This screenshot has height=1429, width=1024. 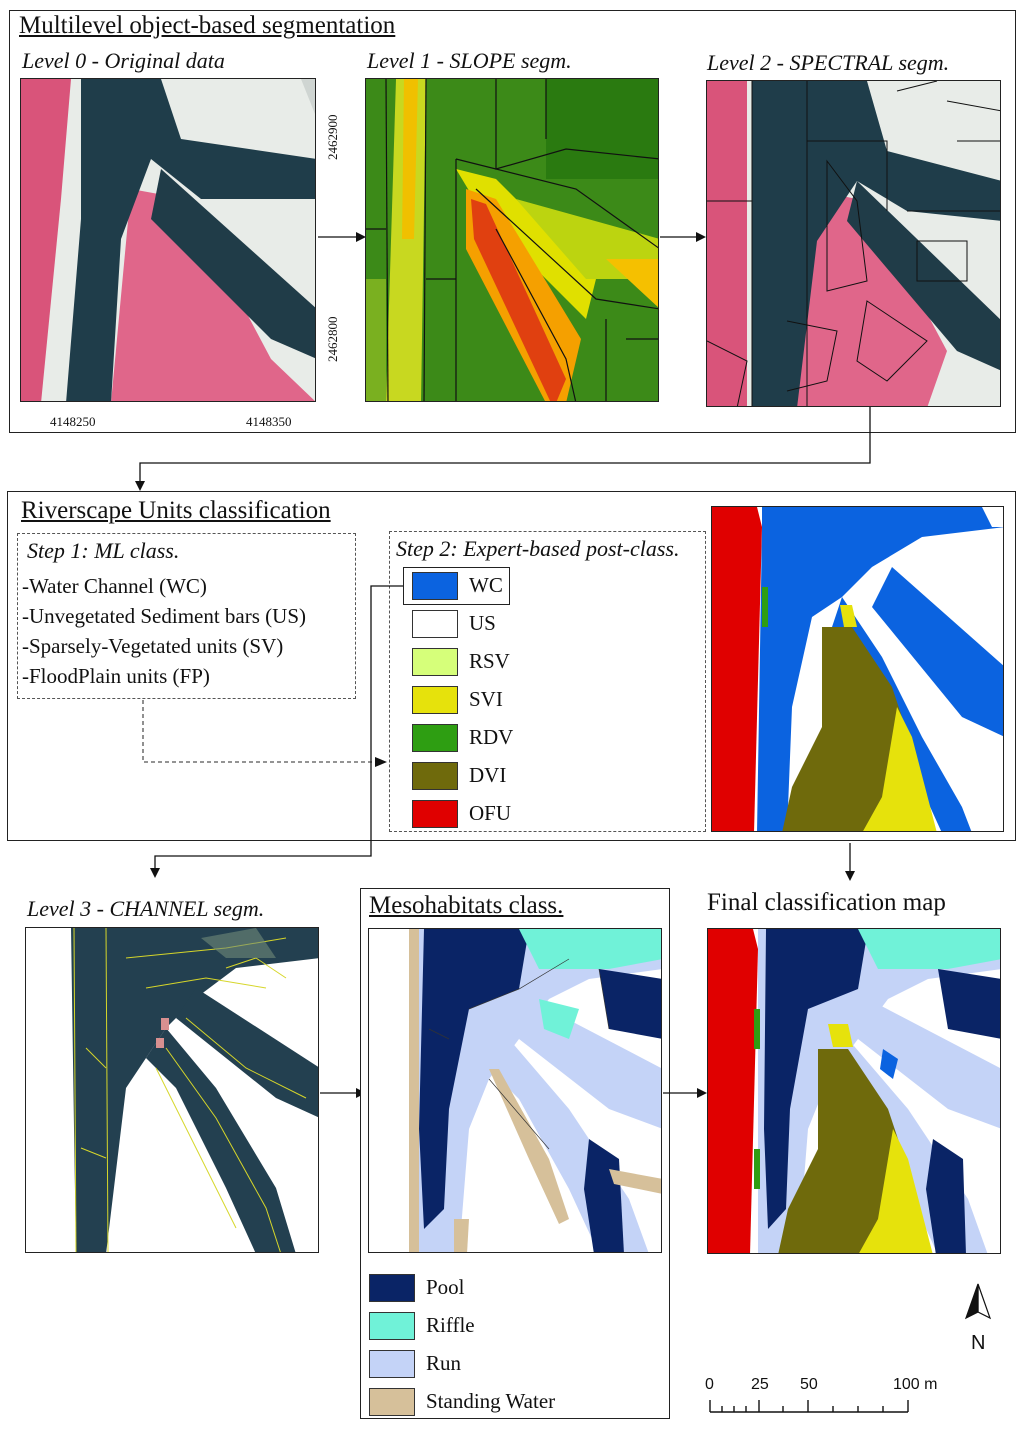 What do you see at coordinates (978, 1343) in the screenshot?
I see `north-label: N` at bounding box center [978, 1343].